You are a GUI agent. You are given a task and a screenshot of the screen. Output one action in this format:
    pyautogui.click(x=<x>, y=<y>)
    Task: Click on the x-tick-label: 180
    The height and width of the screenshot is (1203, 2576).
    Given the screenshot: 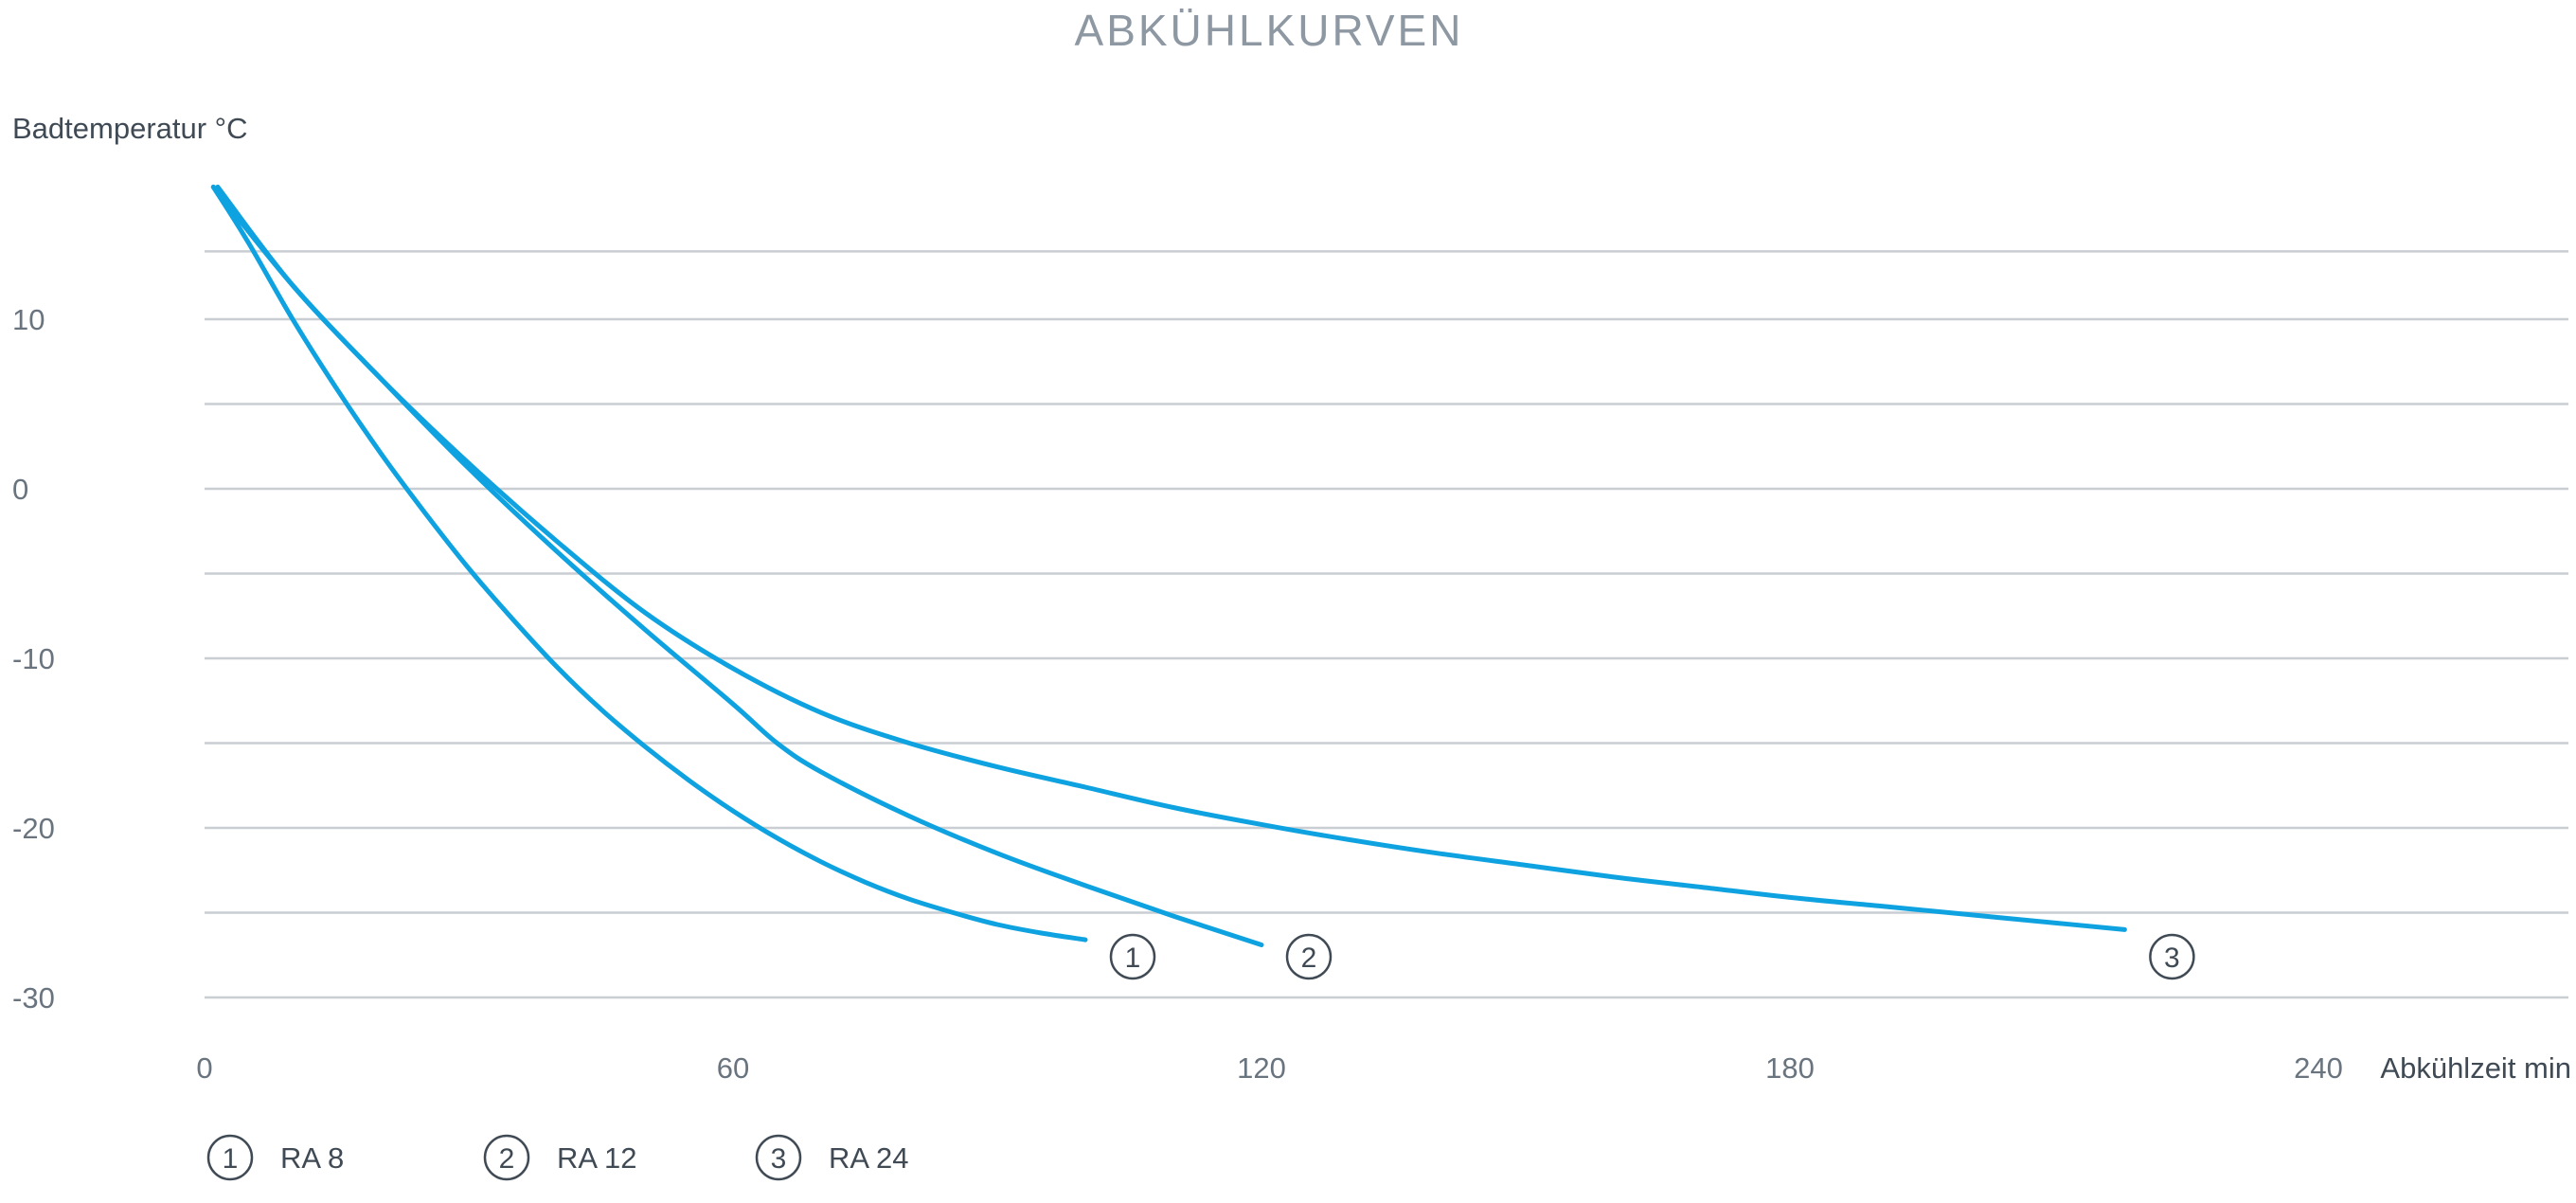 What is the action you would take?
    pyautogui.click(x=1790, y=1068)
    